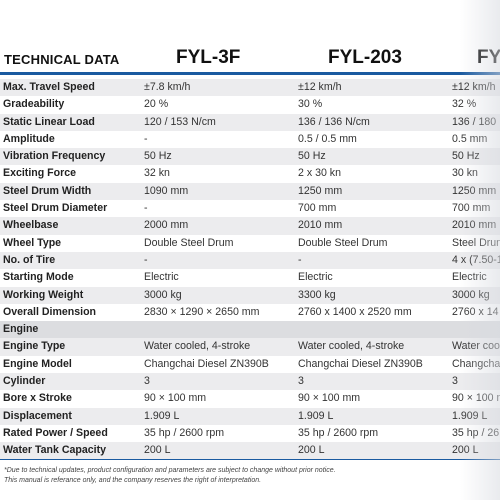  What do you see at coordinates (156, 104) in the screenshot?
I see `spec-value-fyl-3f: 20 %` at bounding box center [156, 104].